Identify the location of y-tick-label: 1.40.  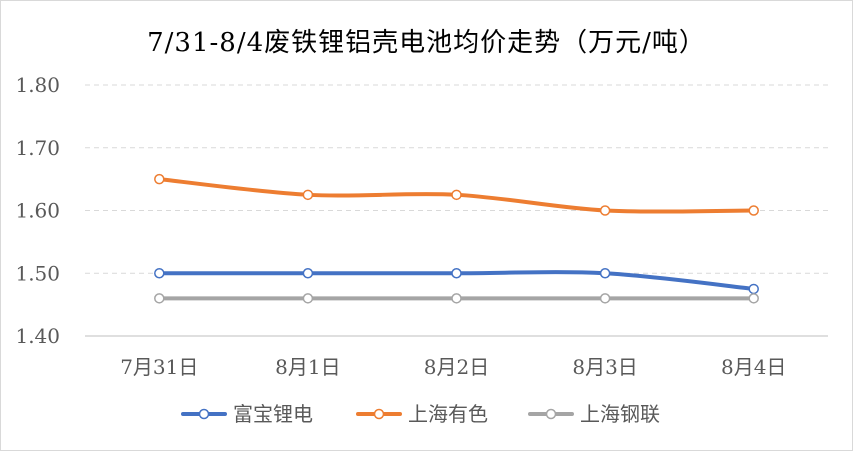
(37, 336).